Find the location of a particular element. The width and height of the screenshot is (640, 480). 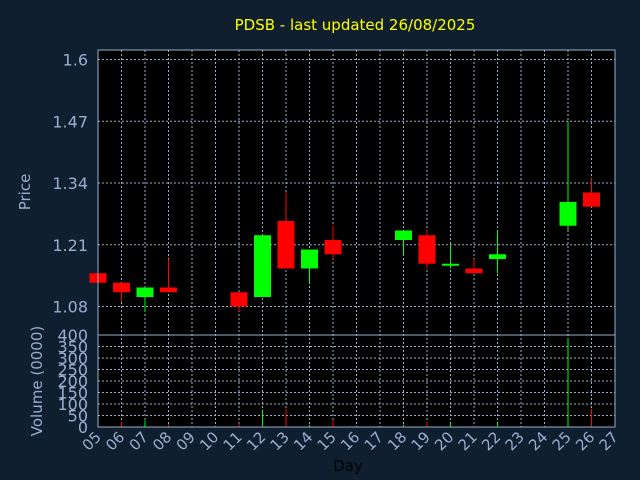

chart-title: PDSB - last updated 26/08/2025 is located at coordinates (355, 25).